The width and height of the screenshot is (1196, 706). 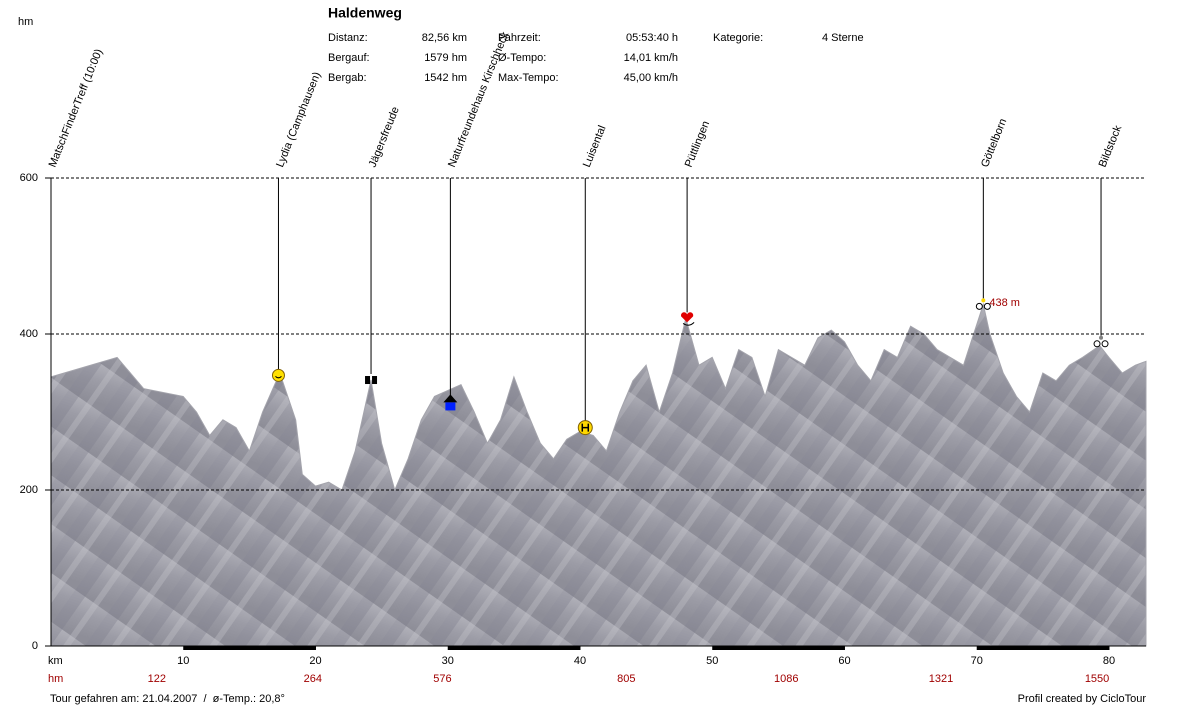 What do you see at coordinates (55, 679) in the screenshot?
I see `climb-unit: hm` at bounding box center [55, 679].